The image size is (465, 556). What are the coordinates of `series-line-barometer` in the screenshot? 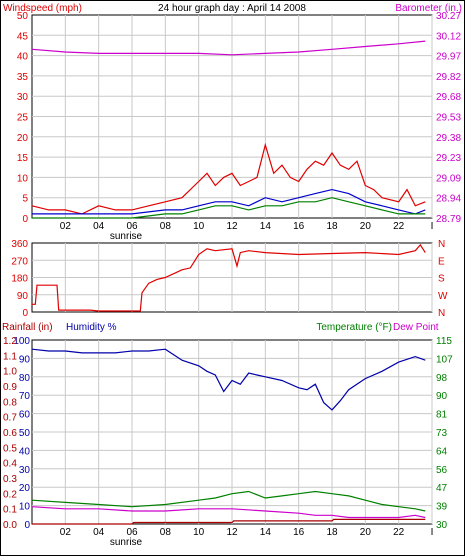 It's located at (228, 48).